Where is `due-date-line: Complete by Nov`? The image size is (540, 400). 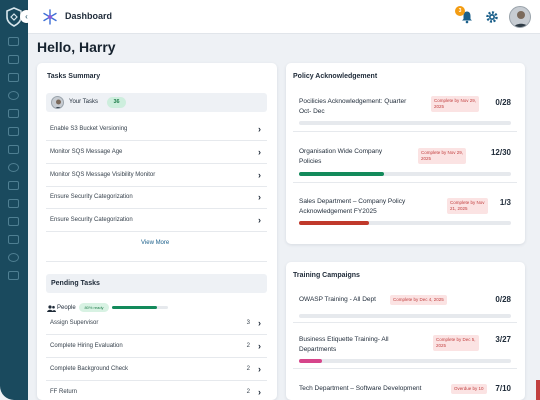
due-date-line: Complete by Nov is located at coordinates (467, 202).